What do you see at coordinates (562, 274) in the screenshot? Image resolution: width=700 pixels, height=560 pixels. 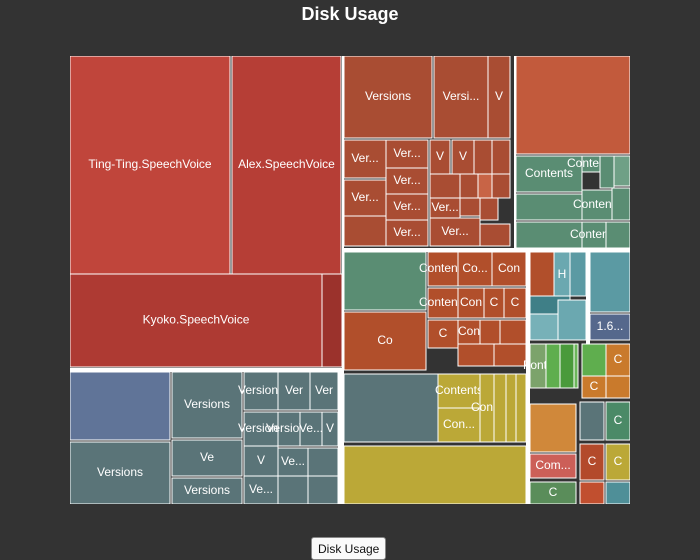 I see `tile-label: H` at bounding box center [562, 274].